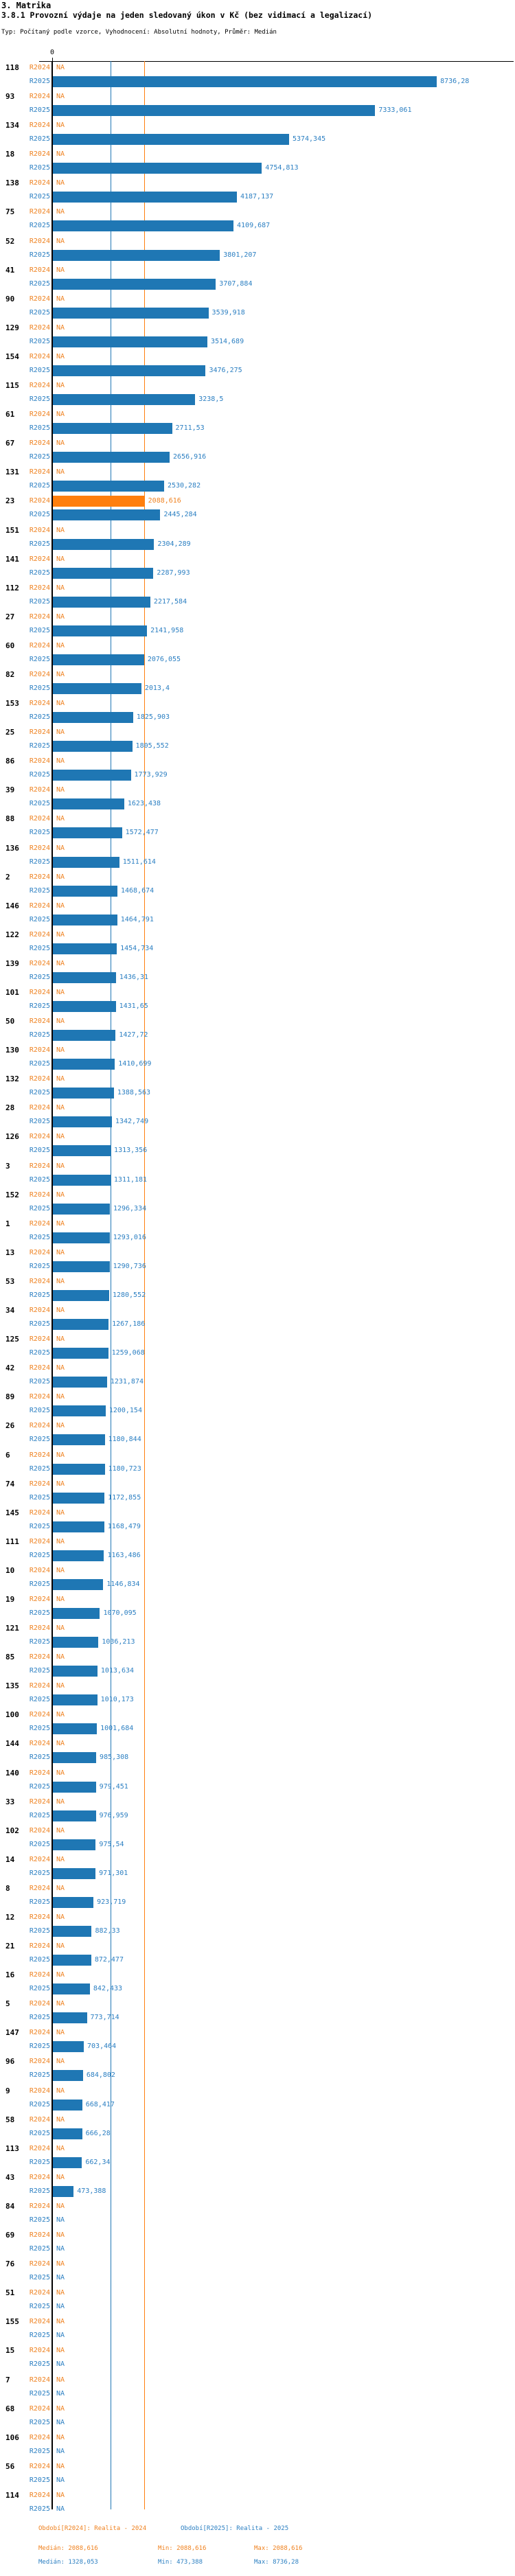  I want to click on value-label: 1172,855, so click(124, 1497).